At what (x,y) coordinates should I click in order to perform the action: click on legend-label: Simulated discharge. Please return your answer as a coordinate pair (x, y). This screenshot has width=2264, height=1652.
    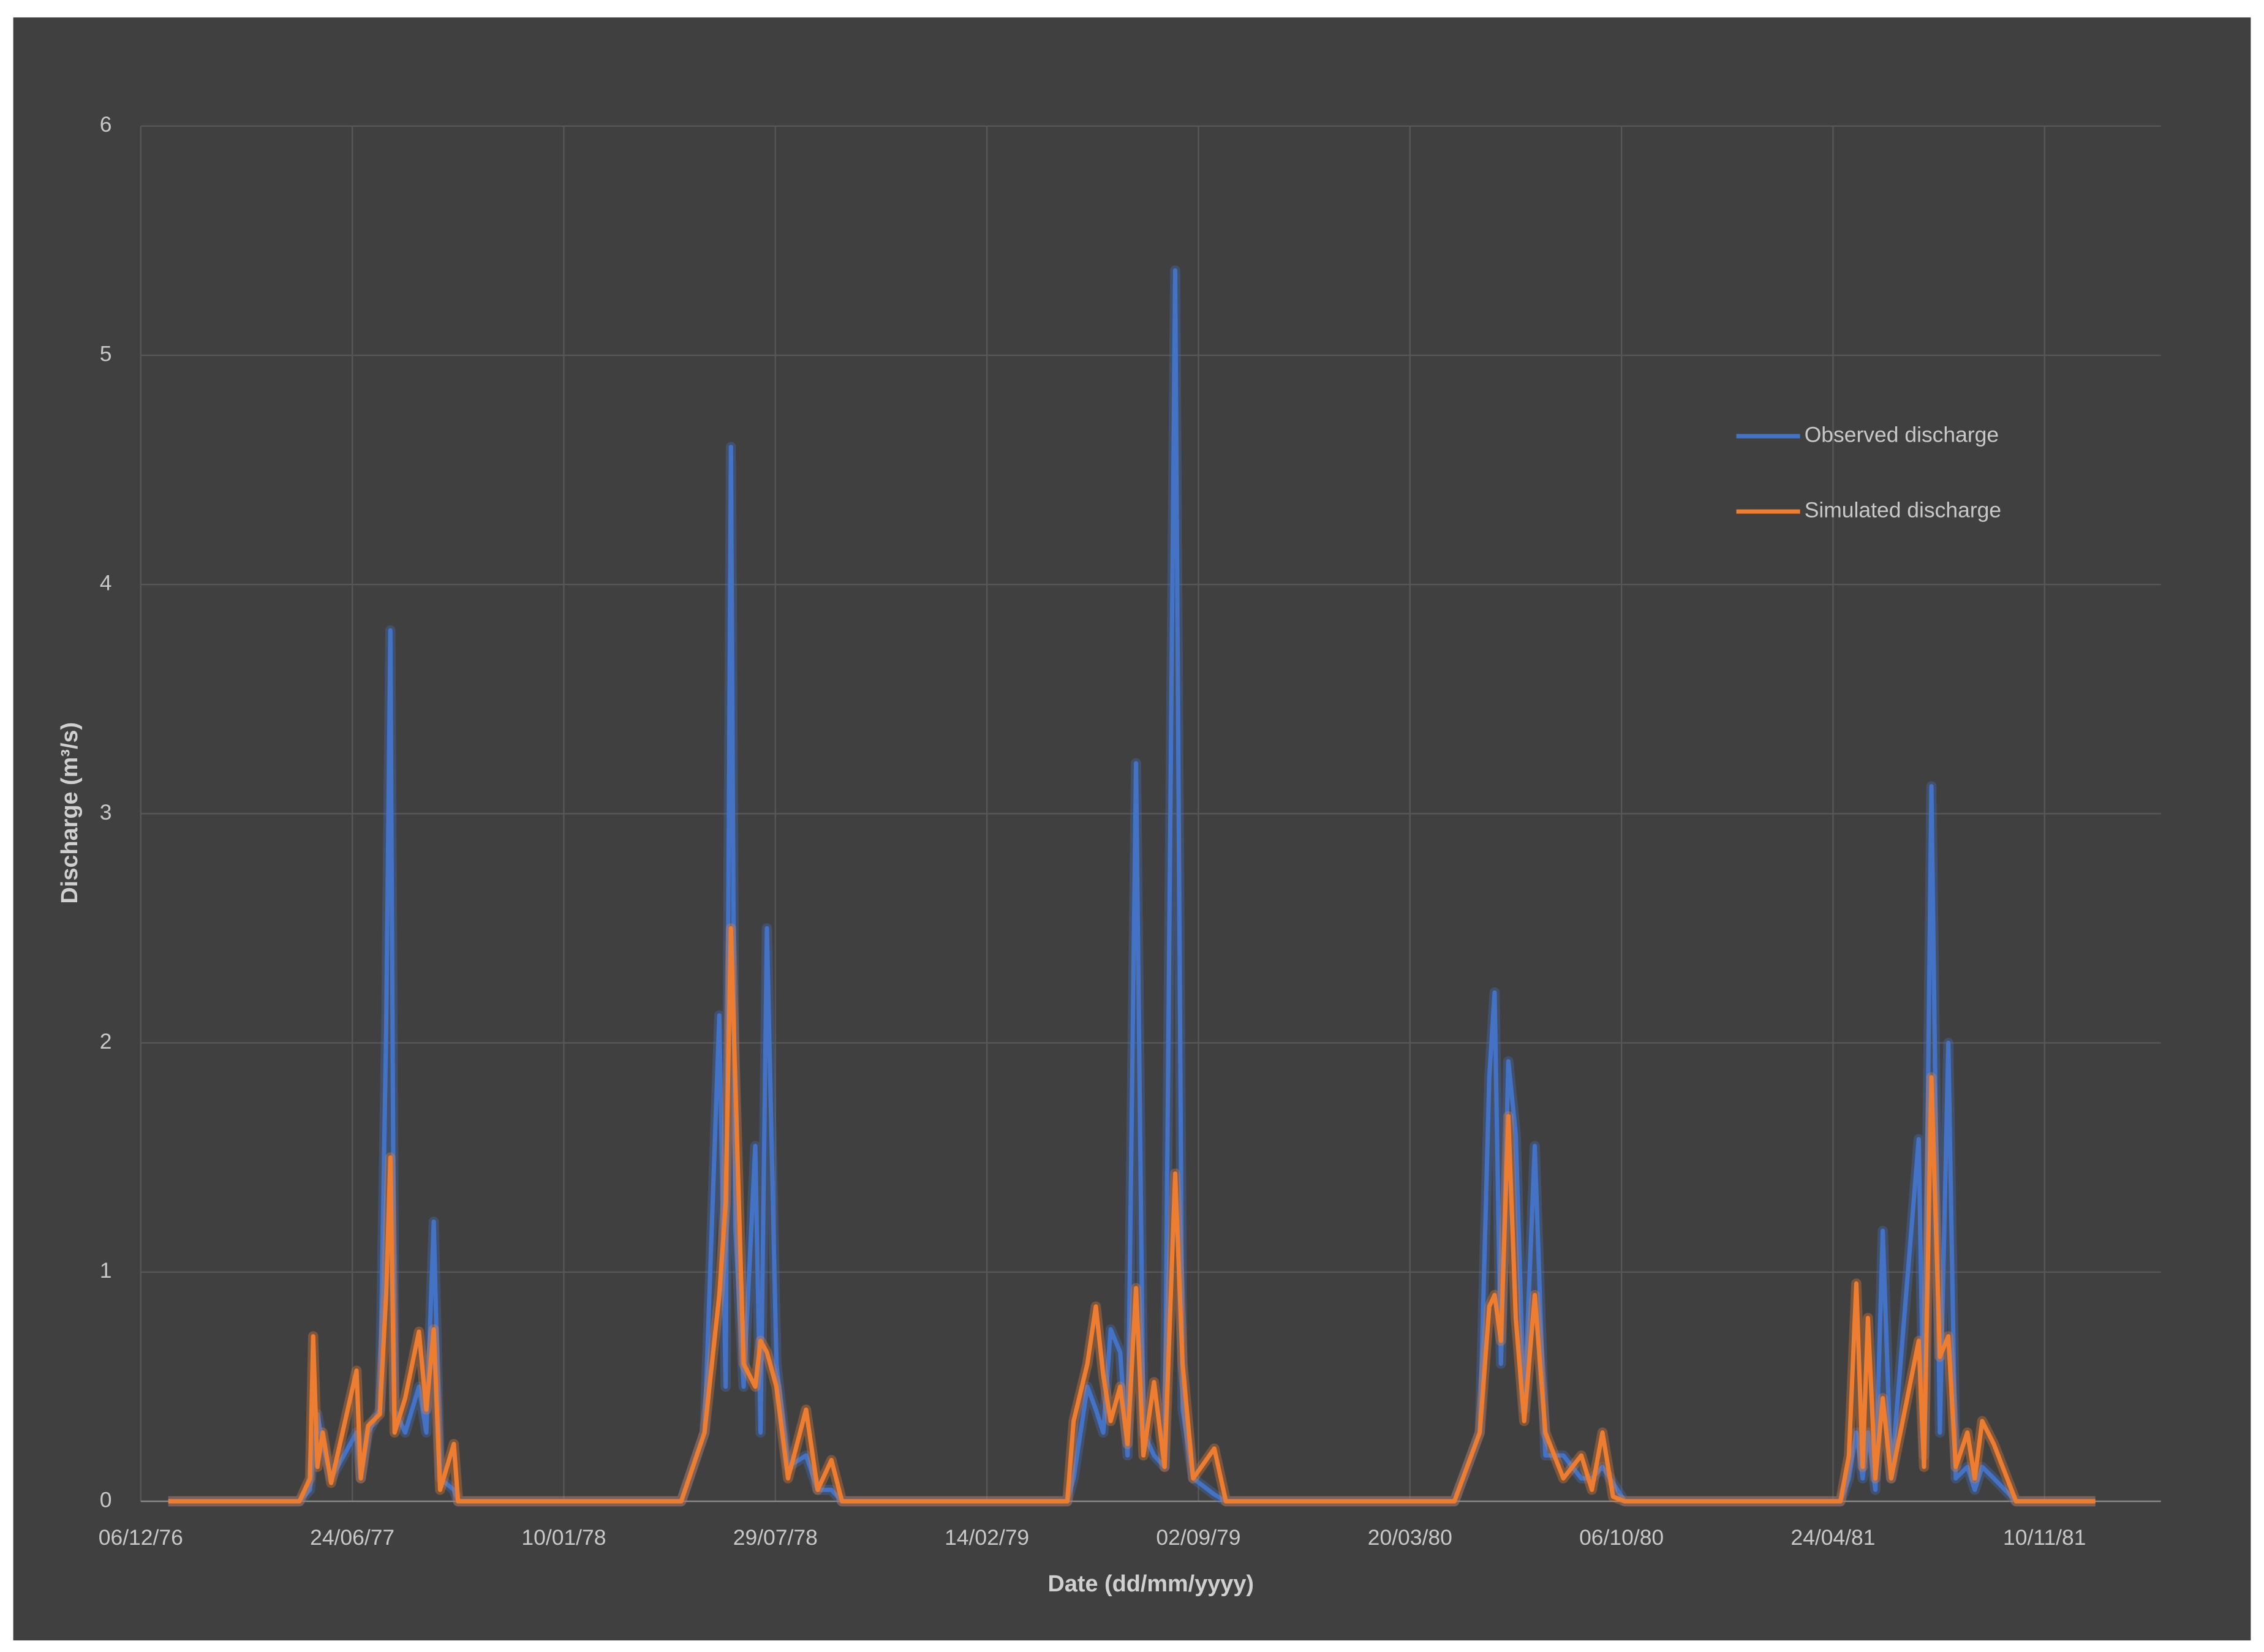
    Looking at the image, I should click on (1903, 509).